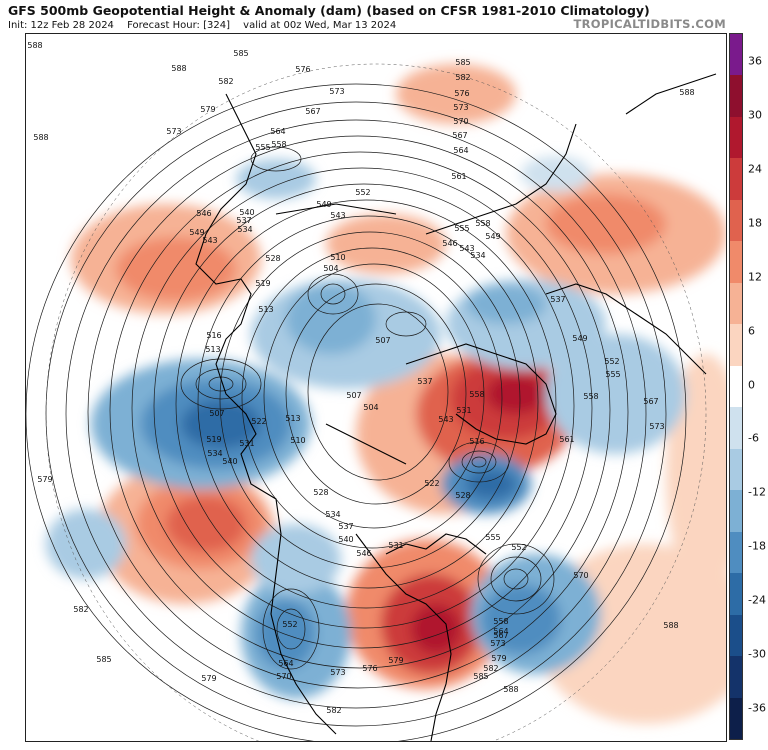 The image size is (768, 750). Describe the element at coordinates (213, 335) in the screenshot. I see `contour-label: 516` at that location.